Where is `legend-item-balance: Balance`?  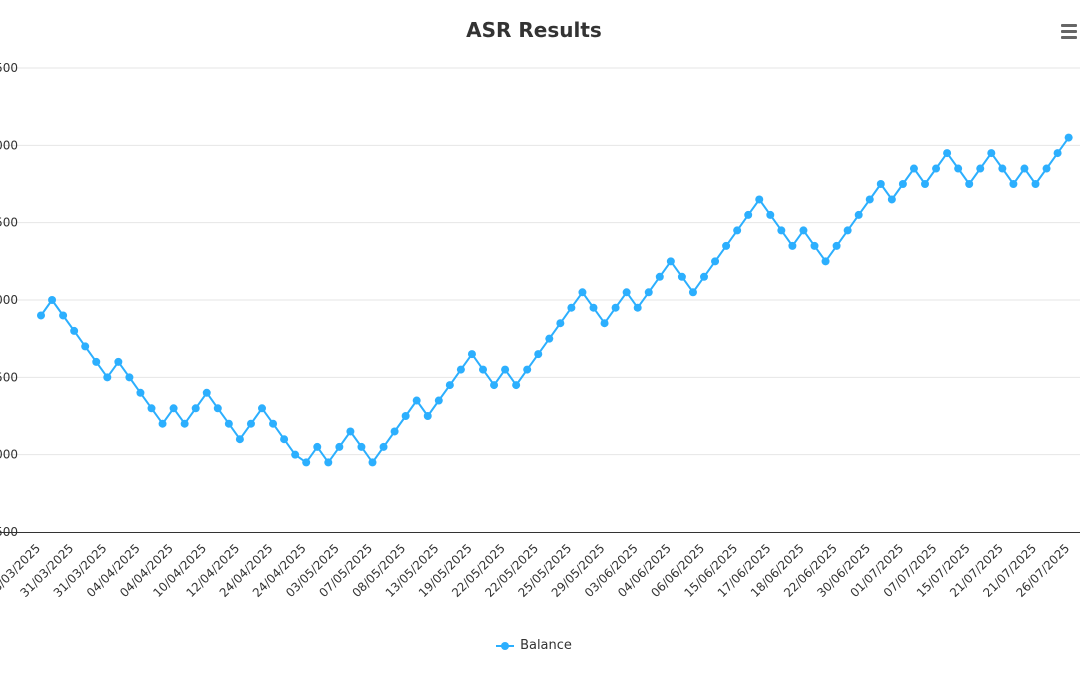
legend-item-balance: Balance is located at coordinates (534, 645).